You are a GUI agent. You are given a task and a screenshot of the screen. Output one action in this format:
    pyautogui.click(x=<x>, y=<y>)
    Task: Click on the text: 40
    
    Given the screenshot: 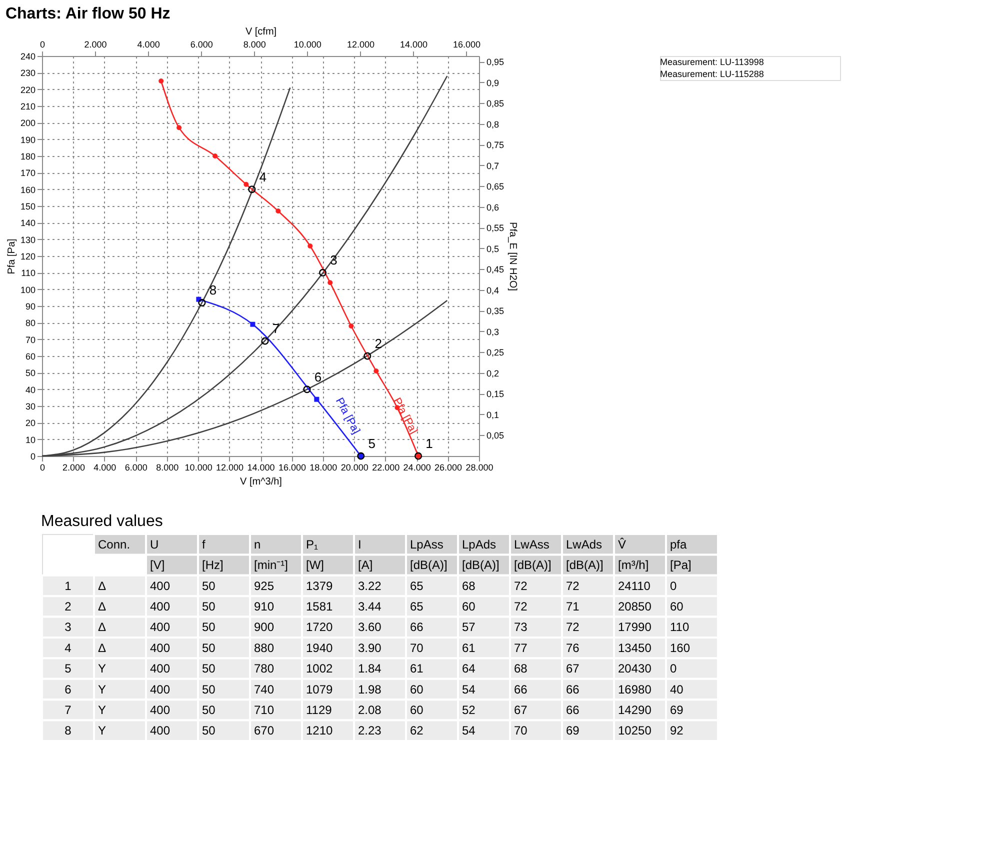 What is the action you would take?
    pyautogui.click(x=677, y=689)
    